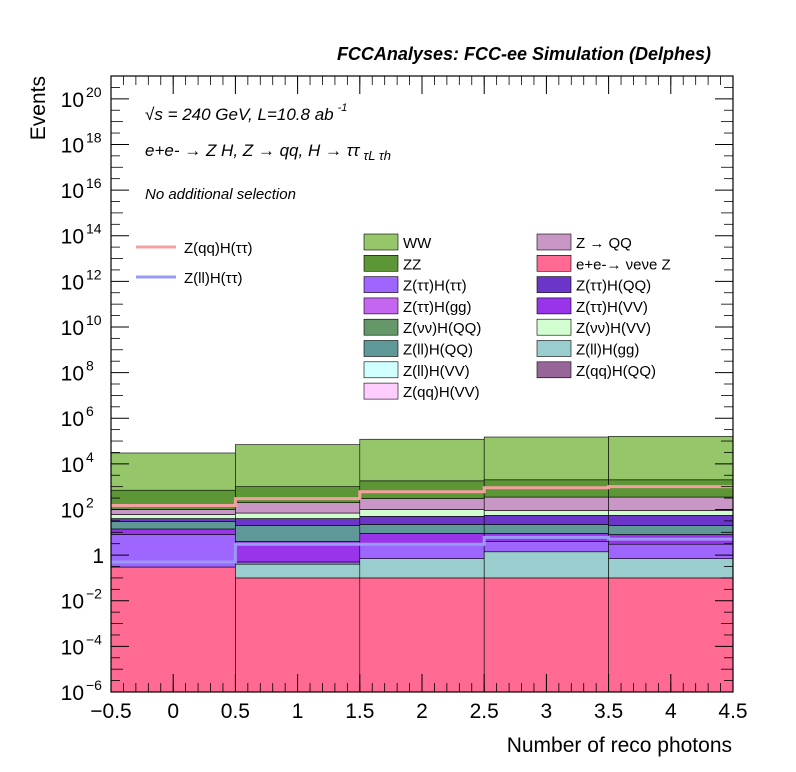 The width and height of the screenshot is (796, 772). I want to click on legend-label: Z → QQ, so click(604, 243).